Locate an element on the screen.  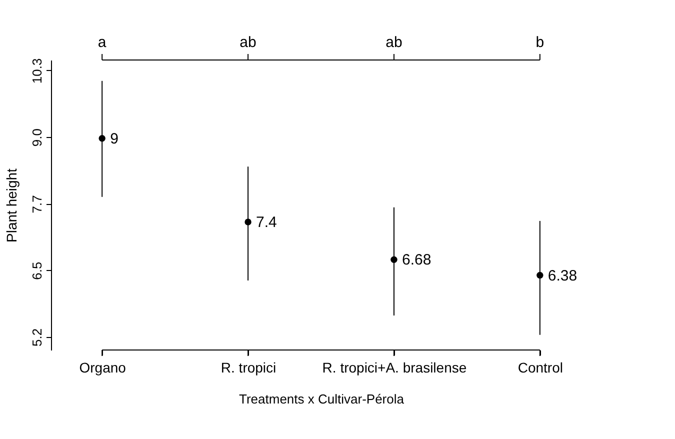
y-tick-label: 6.5 is located at coordinates (37, 271).